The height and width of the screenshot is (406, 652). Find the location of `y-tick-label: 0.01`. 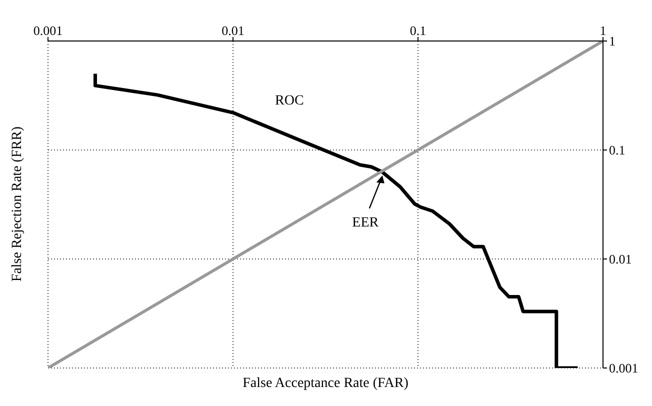

y-tick-label: 0.01 is located at coordinates (620, 259).